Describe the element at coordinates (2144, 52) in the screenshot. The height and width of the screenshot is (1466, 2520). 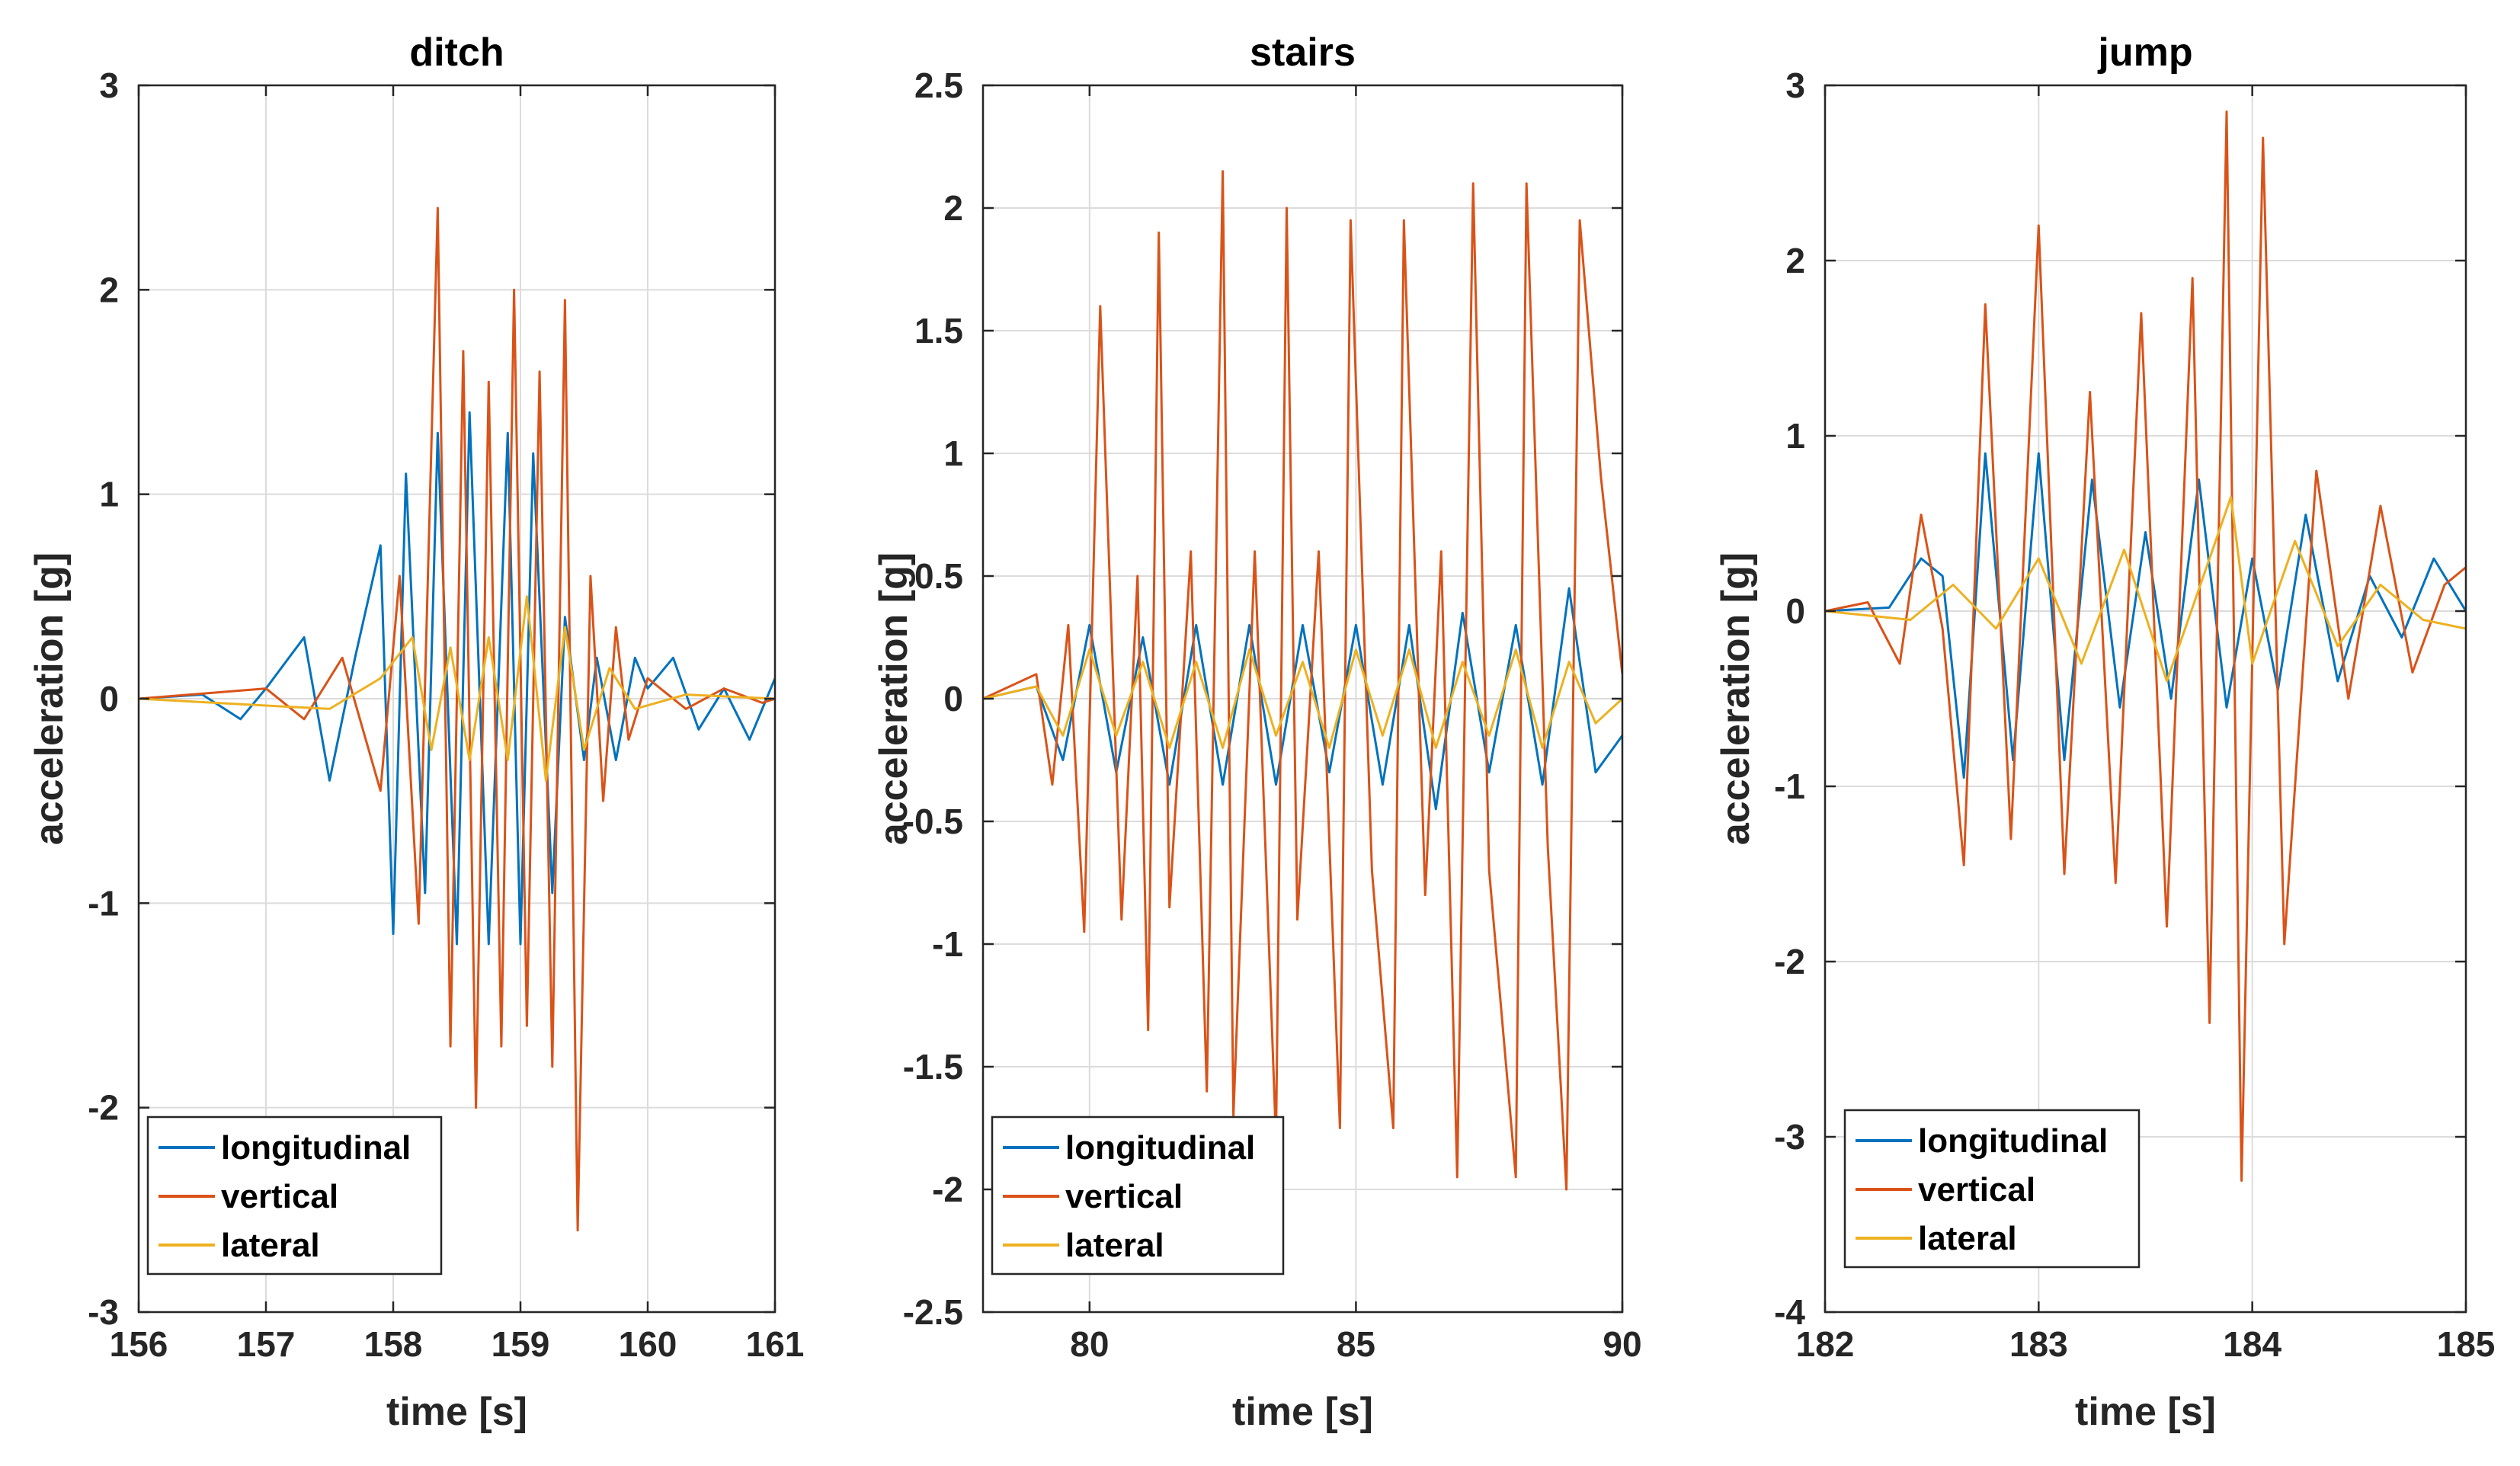
I see `chart-title: jump` at that location.